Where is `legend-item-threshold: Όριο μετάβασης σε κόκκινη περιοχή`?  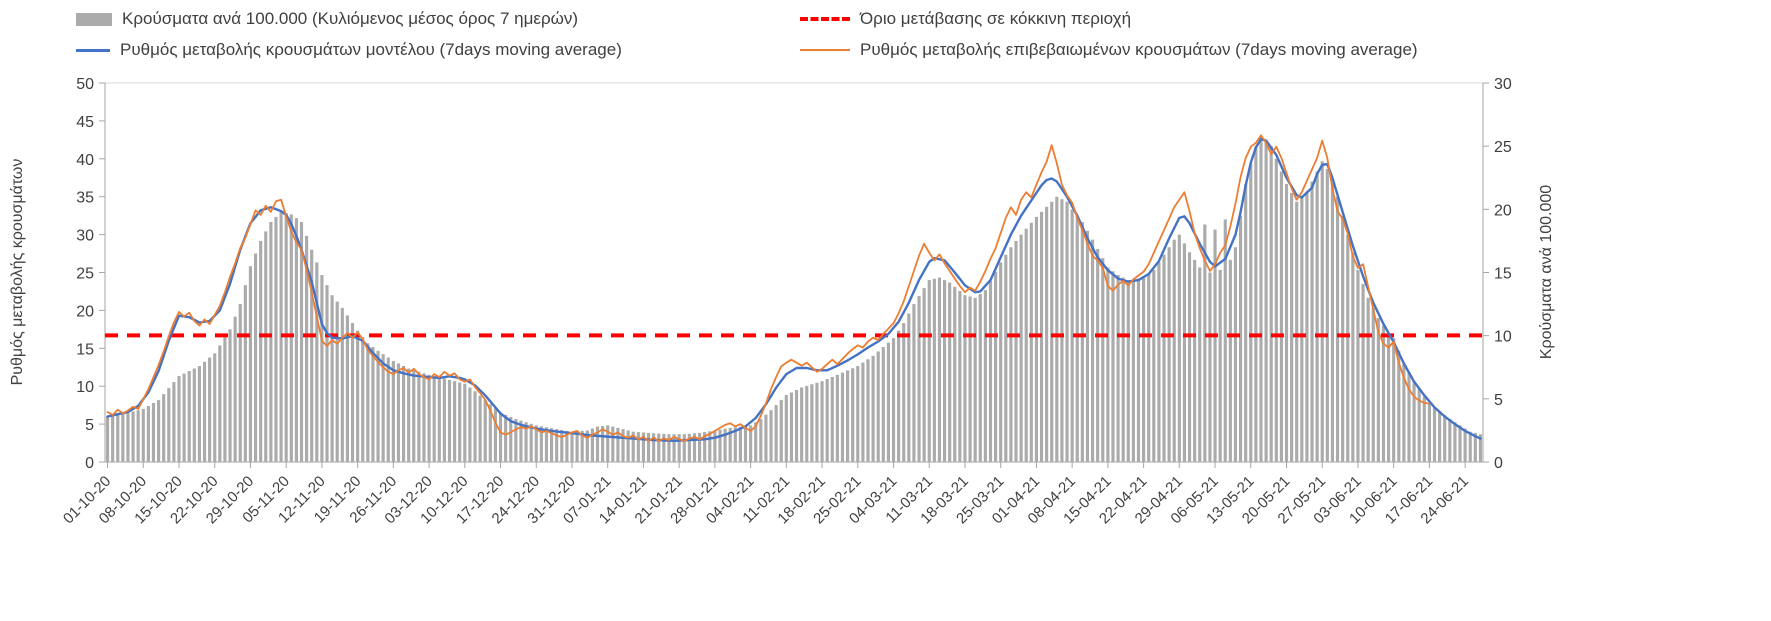 legend-item-threshold: Όριο μετάβασης σε κόκκινη περιοχή is located at coordinates (965, 19).